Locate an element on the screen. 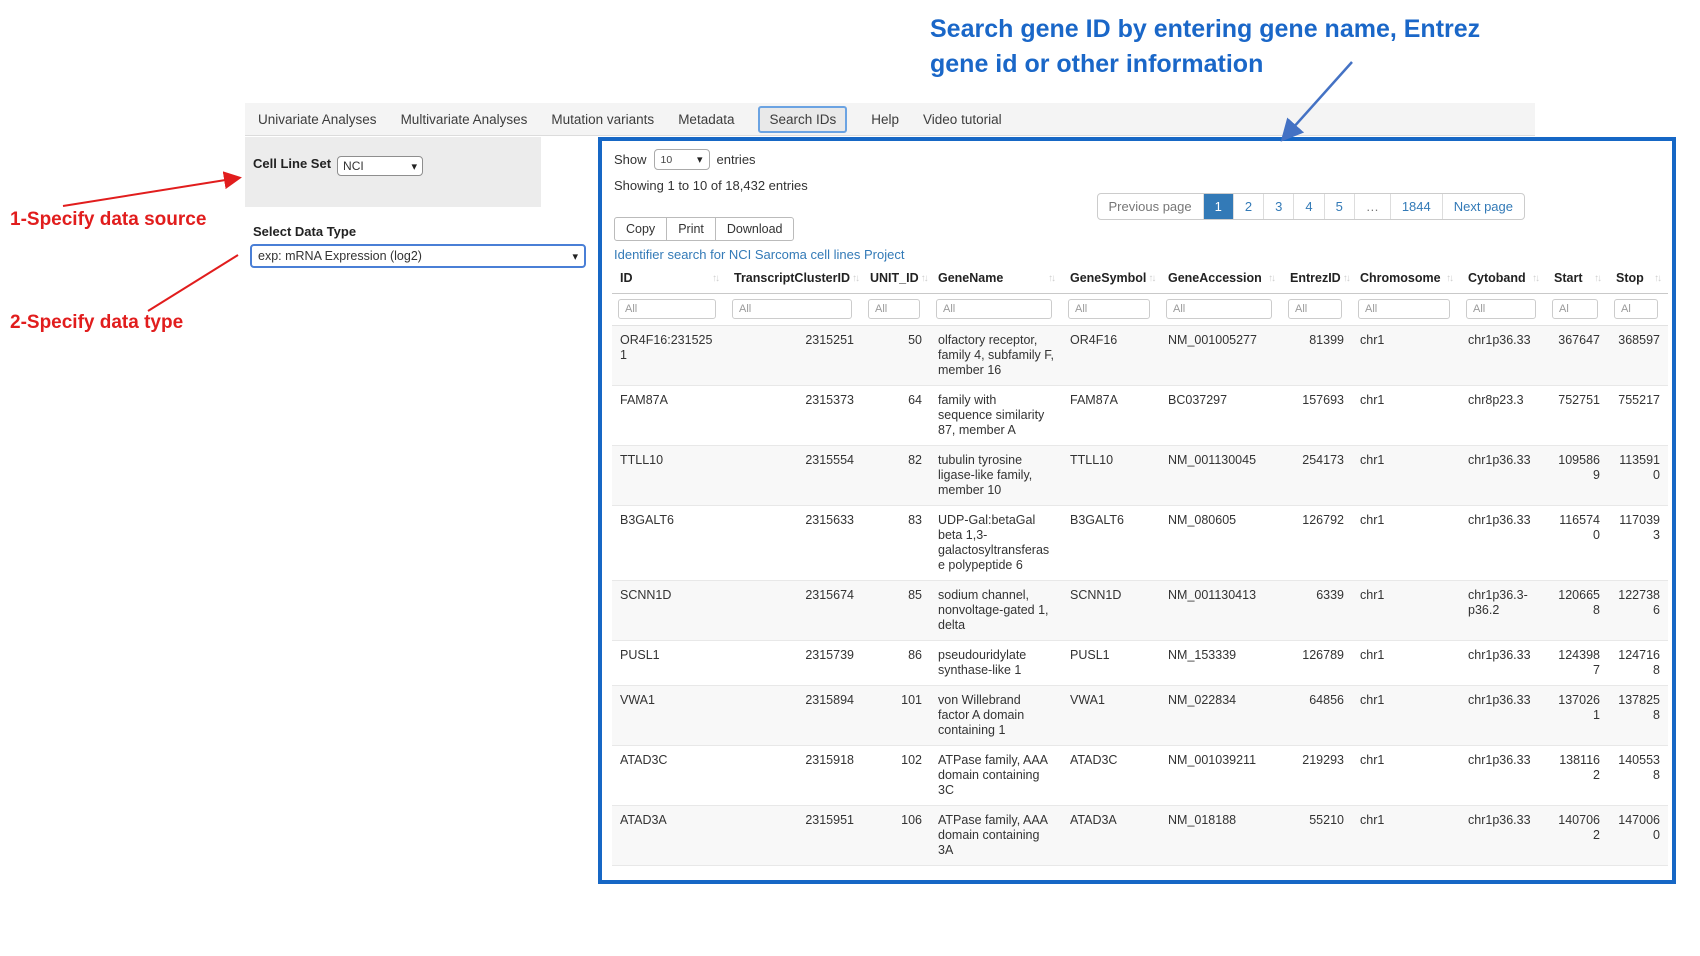 This screenshot has height=956, width=1700. tab-help: Help is located at coordinates (885, 119).